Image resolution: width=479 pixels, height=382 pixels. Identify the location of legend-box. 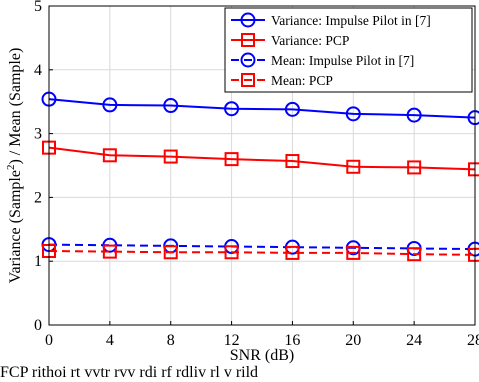
(348, 50).